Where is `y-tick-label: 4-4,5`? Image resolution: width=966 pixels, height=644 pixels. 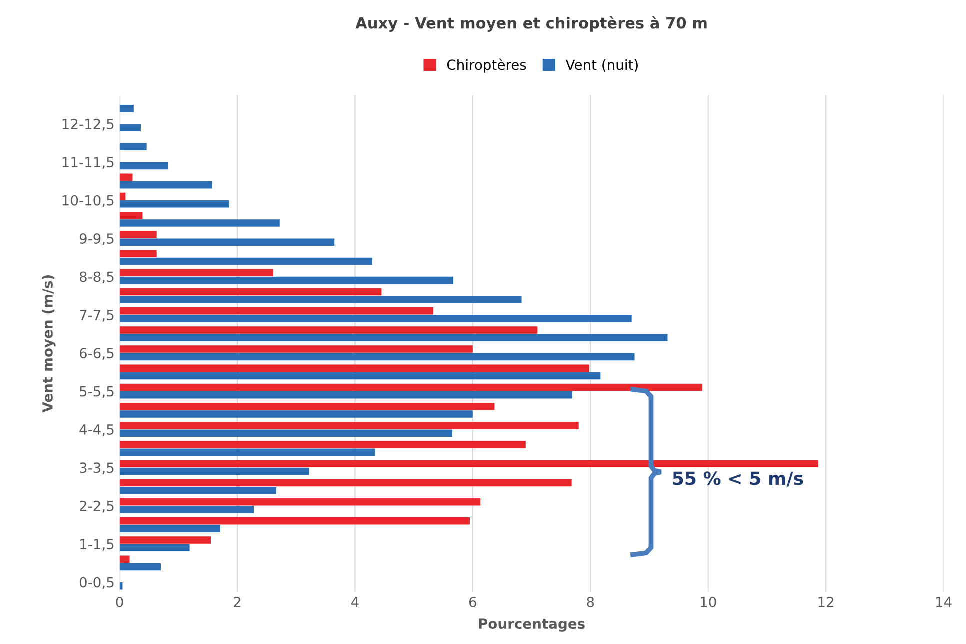 y-tick-label: 4-4,5 is located at coordinates (97, 430).